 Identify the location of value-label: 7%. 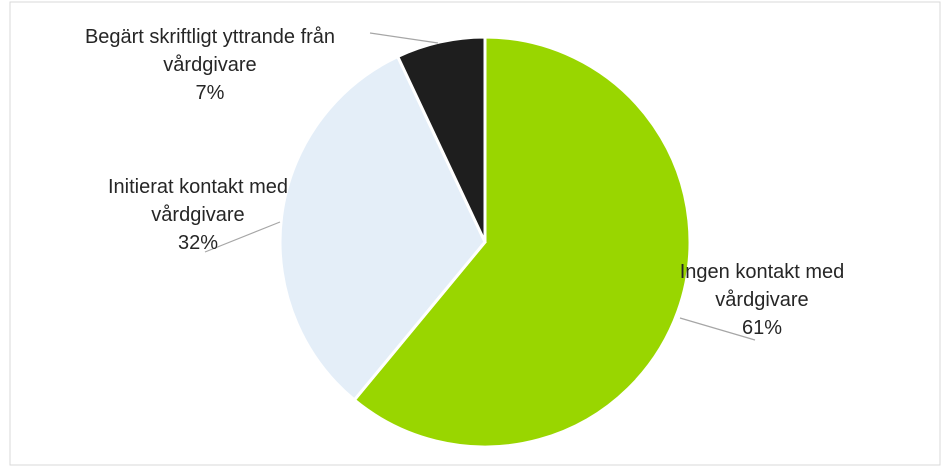
(210, 93).